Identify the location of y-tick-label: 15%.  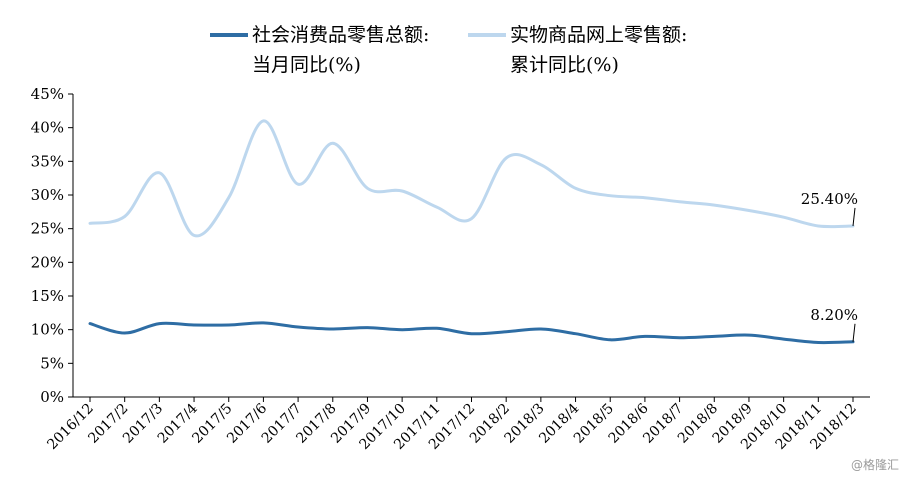
(47, 296).